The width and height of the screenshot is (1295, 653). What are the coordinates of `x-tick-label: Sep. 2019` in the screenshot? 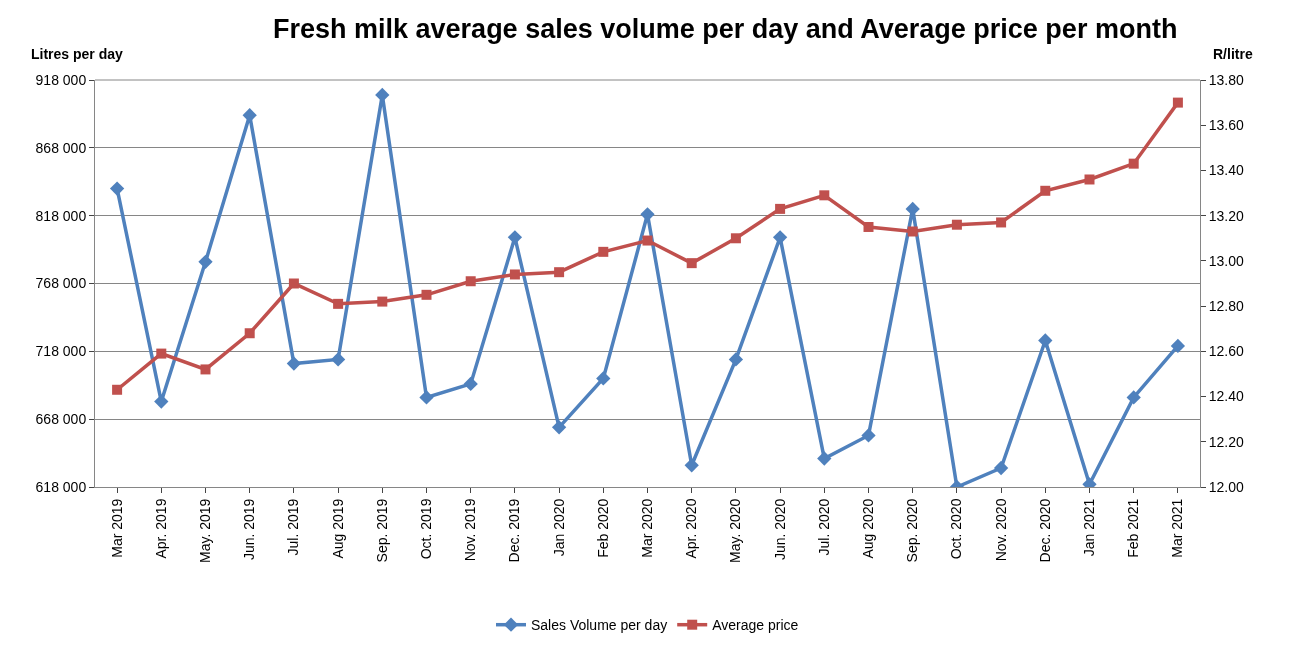 It's located at (381, 530).